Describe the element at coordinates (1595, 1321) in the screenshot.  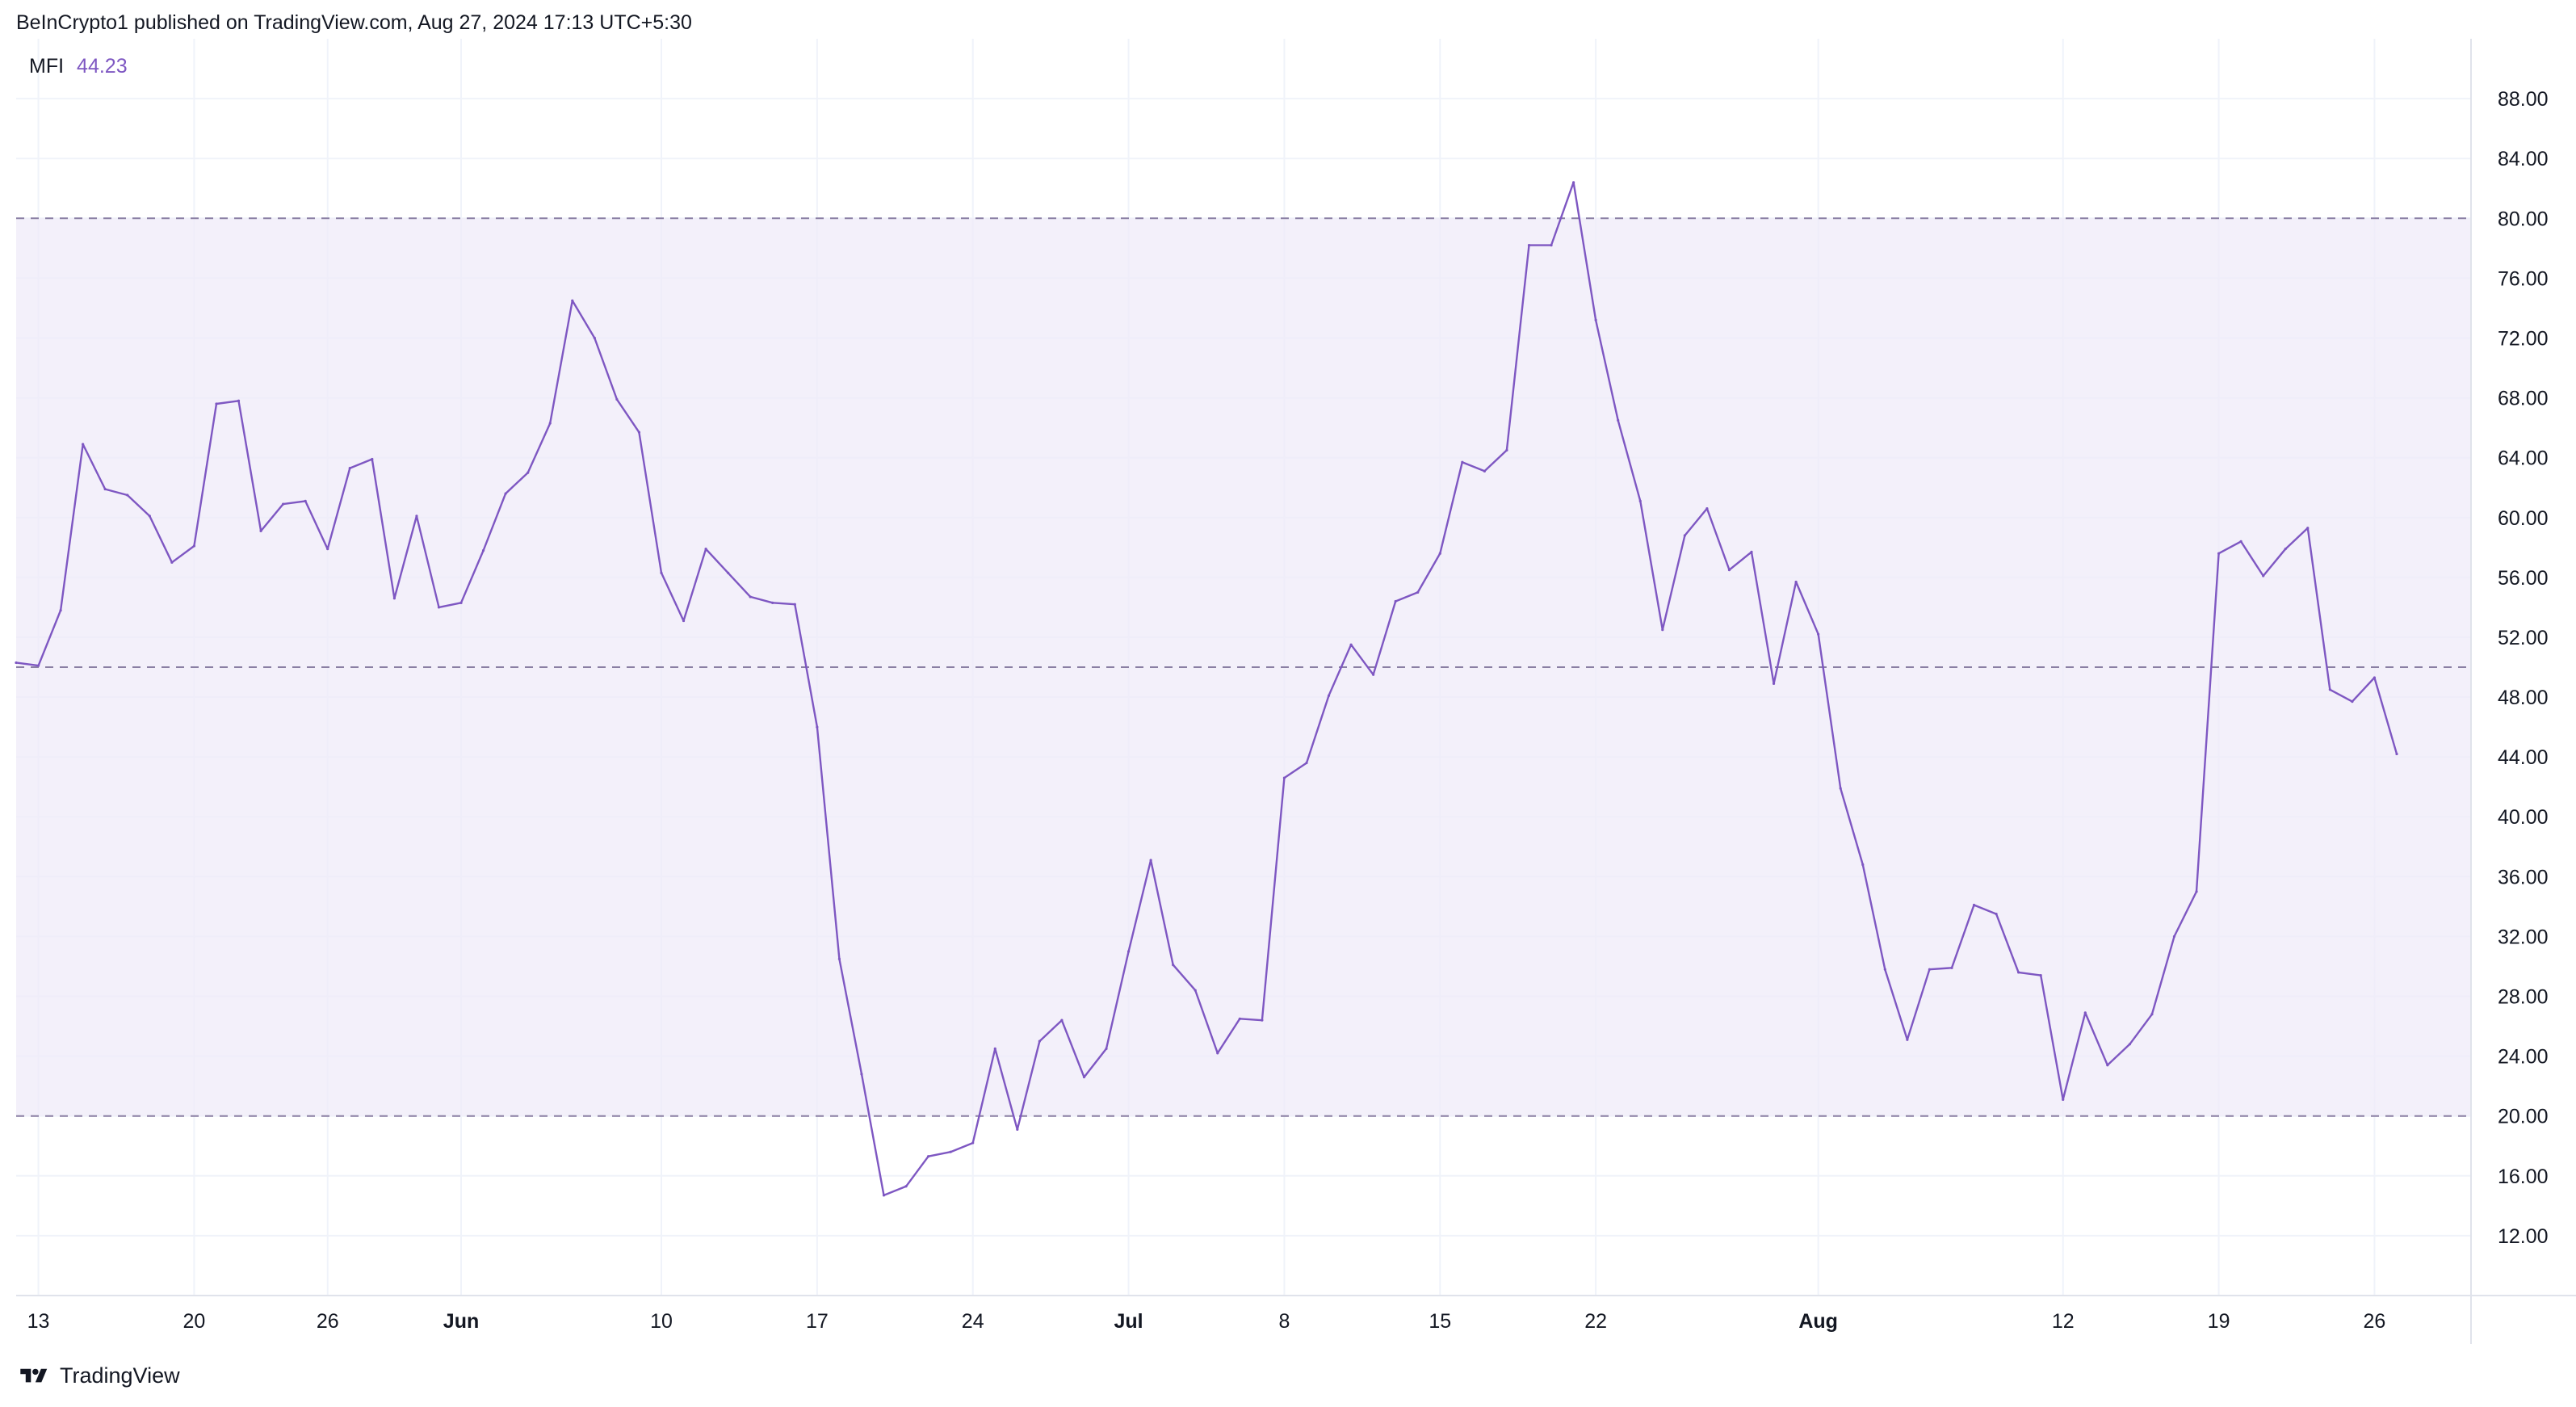
I see `x-tick-label: 22` at that location.